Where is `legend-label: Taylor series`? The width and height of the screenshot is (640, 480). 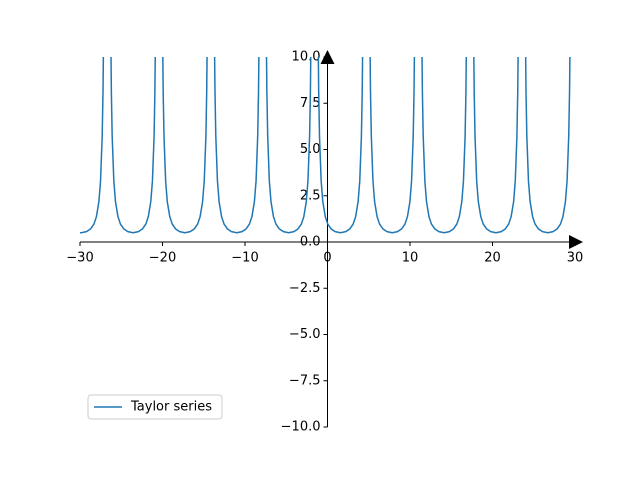 legend-label: Taylor series is located at coordinates (171, 407).